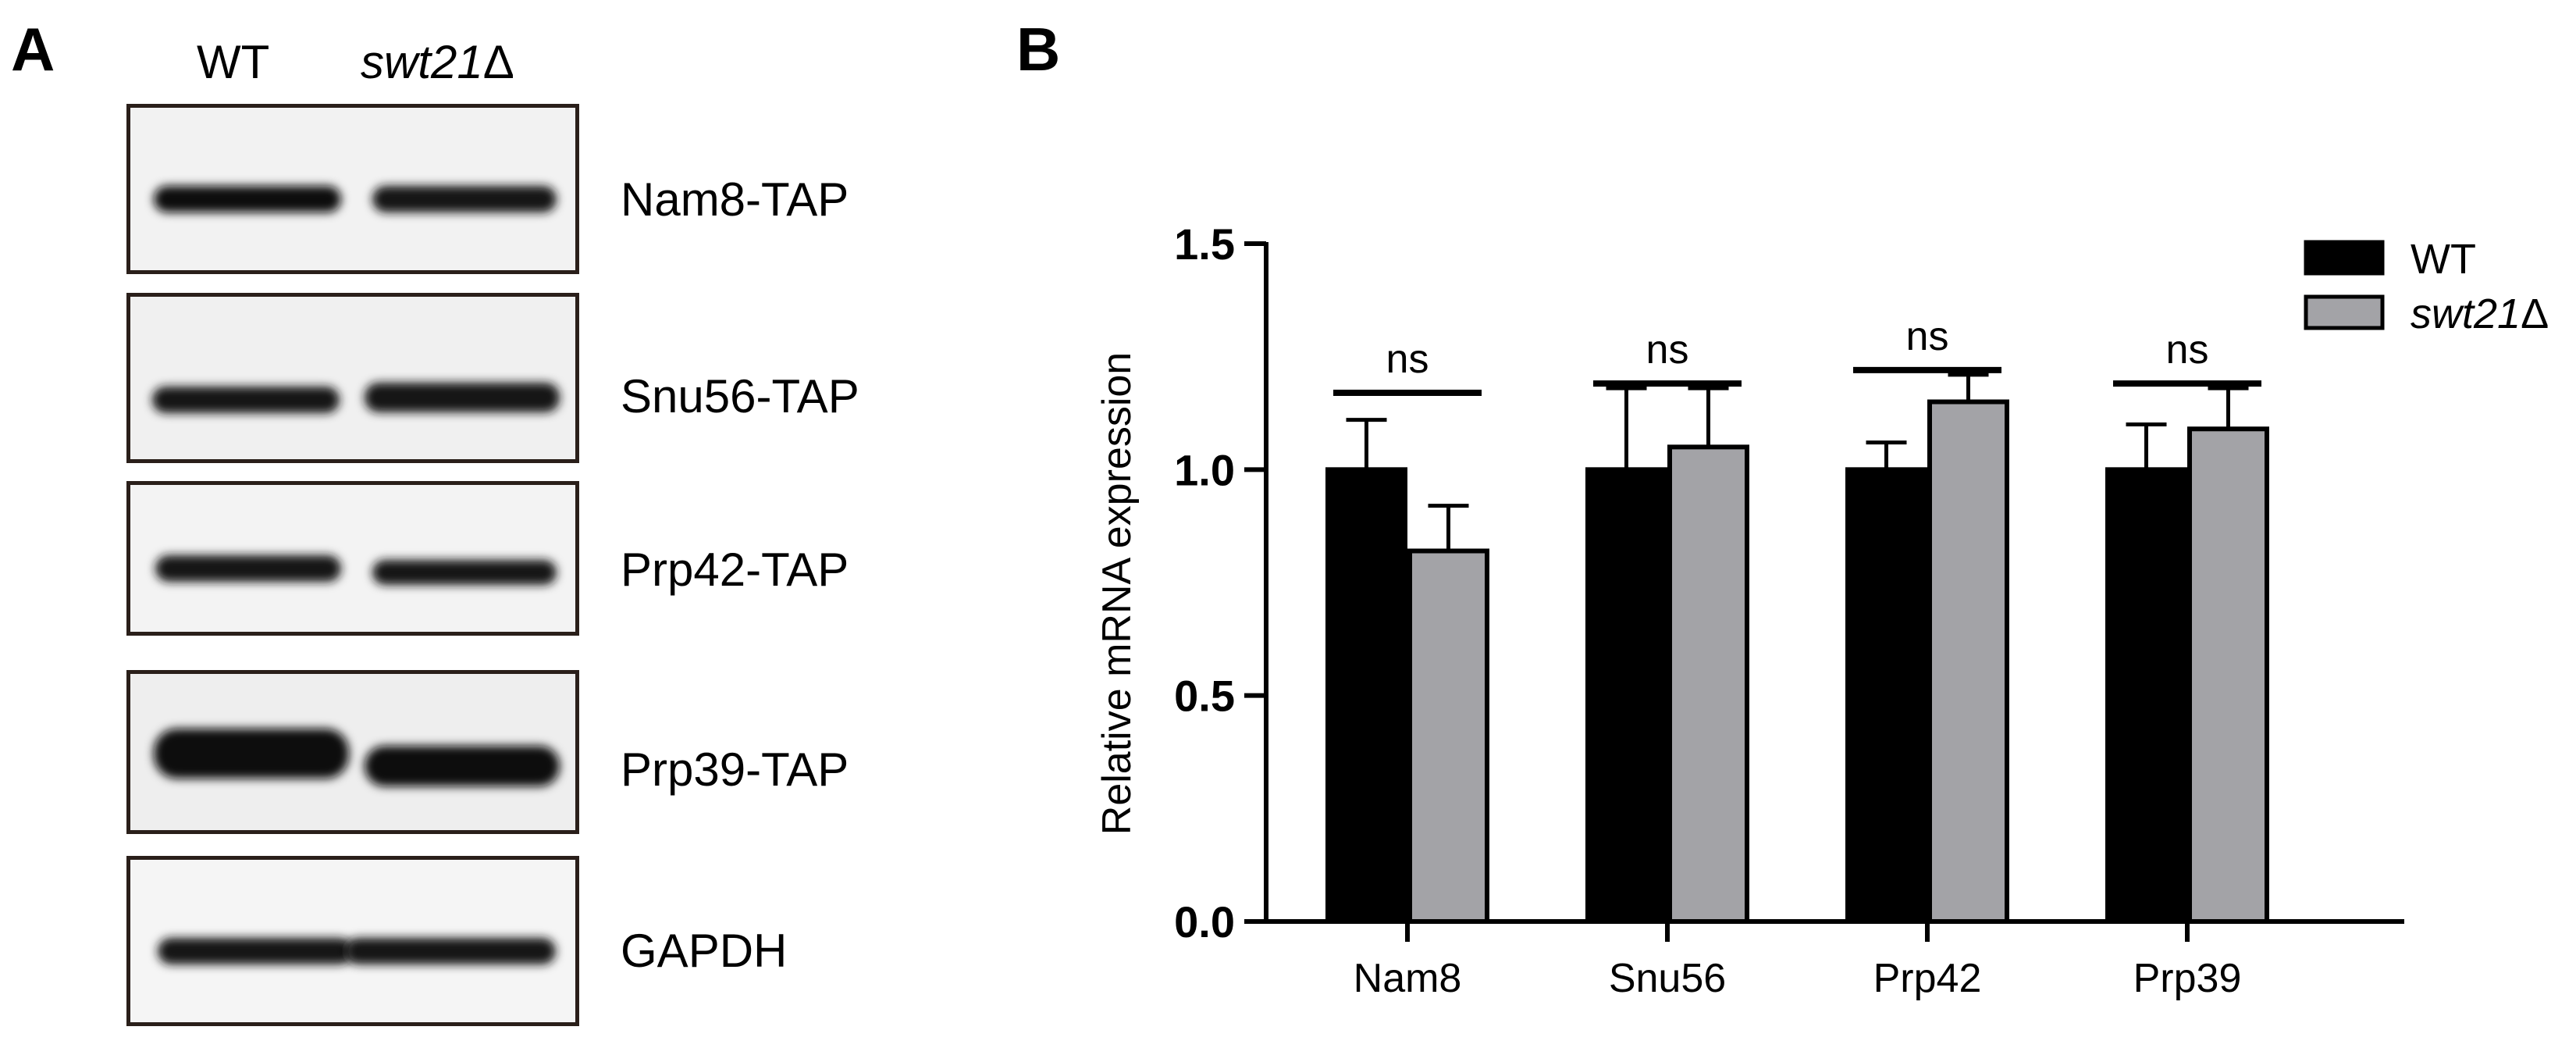 This screenshot has height=1048, width=2576. Describe the element at coordinates (1667, 978) in the screenshot. I see `x-tick-label: Snu56` at that location.